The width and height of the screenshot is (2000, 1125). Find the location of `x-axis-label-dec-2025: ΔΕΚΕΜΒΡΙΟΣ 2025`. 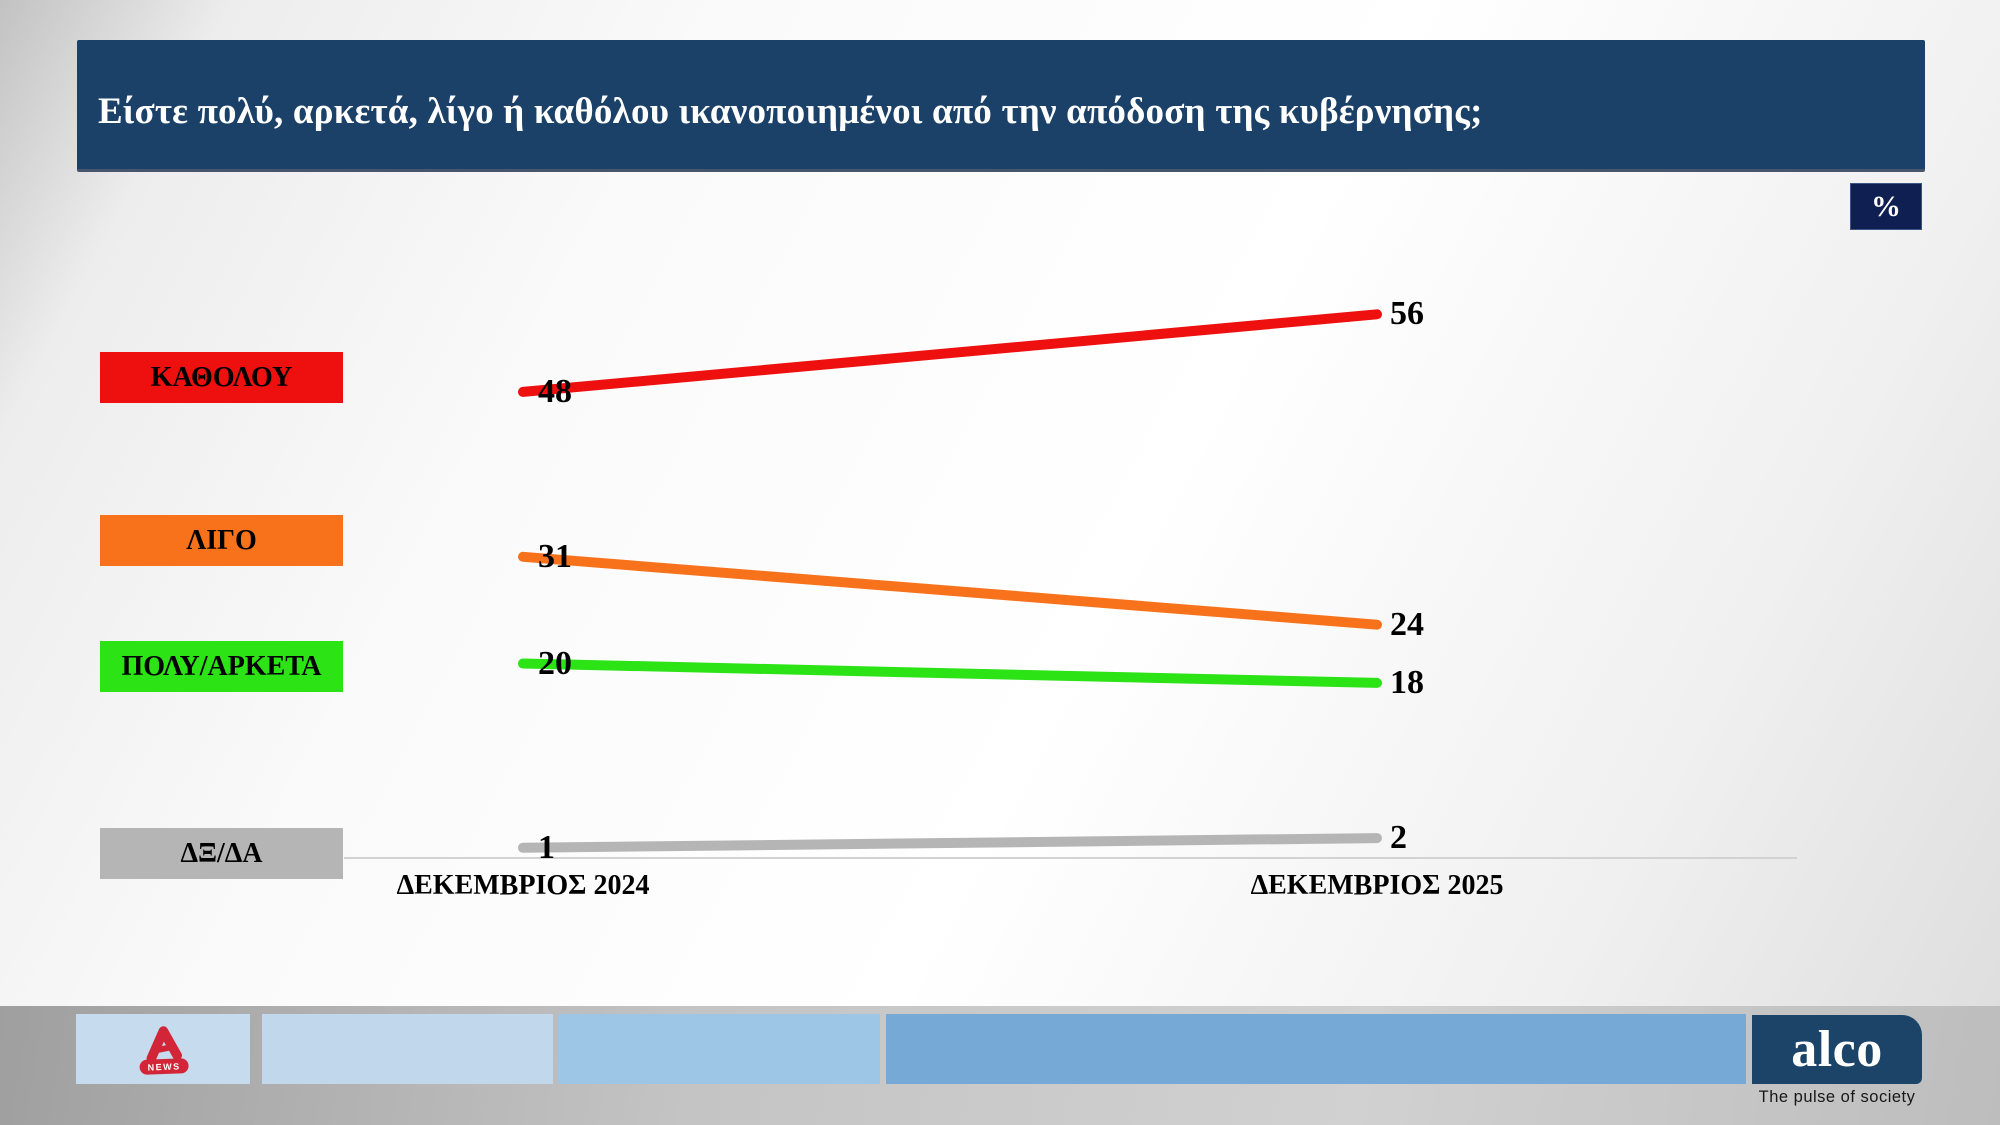

x-axis-label-dec-2025: ΔΕΚΕΜΒΡΙΟΣ 2025 is located at coordinates (1377, 885).